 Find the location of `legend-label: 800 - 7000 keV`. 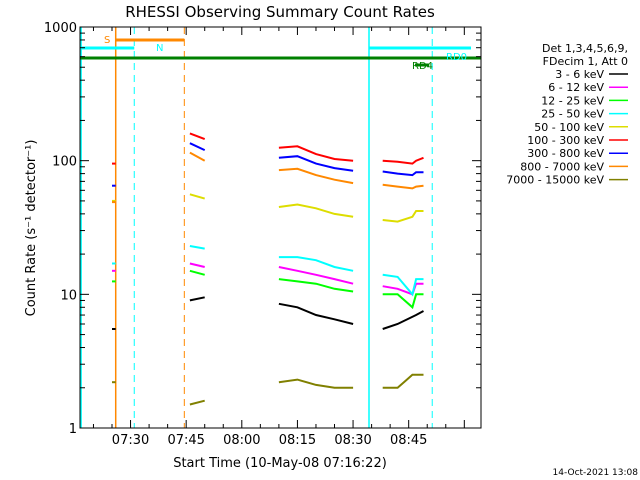

legend-label: 800 - 7000 keV is located at coordinates (562, 166).